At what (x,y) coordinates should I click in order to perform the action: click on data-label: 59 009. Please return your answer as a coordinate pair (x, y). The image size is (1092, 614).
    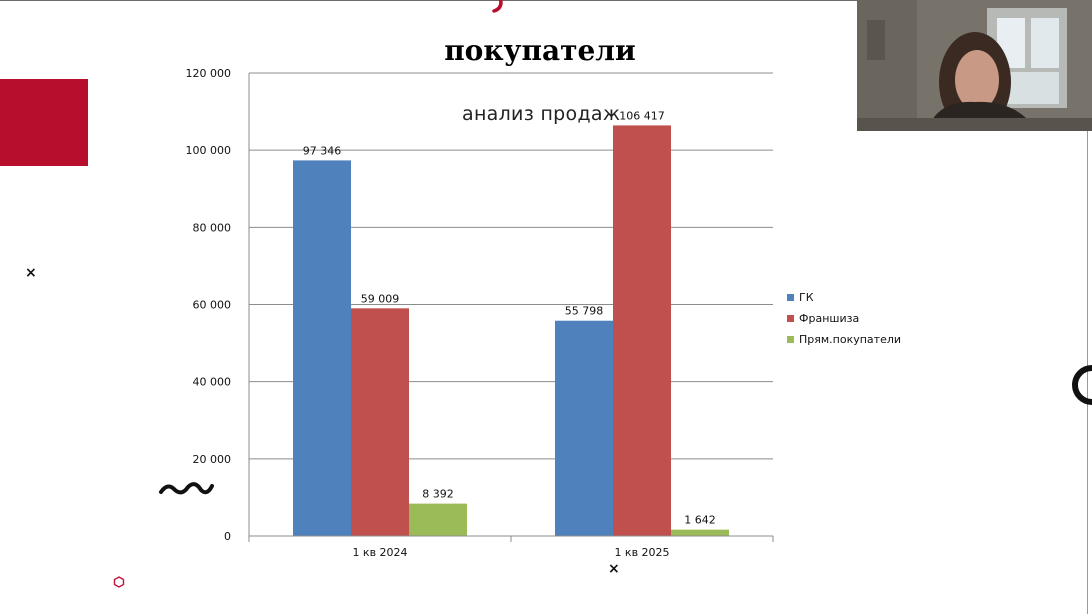
    Looking at the image, I should click on (380, 298).